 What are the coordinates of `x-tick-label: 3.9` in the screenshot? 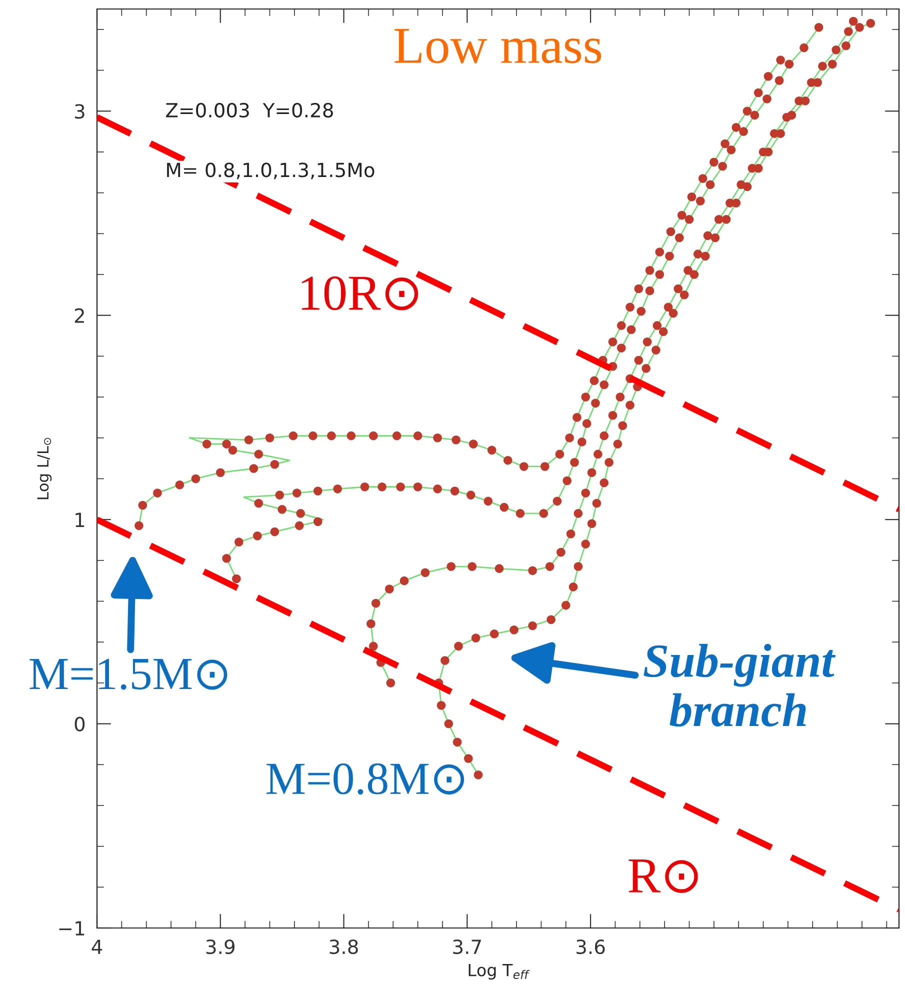 It's located at (220, 946).